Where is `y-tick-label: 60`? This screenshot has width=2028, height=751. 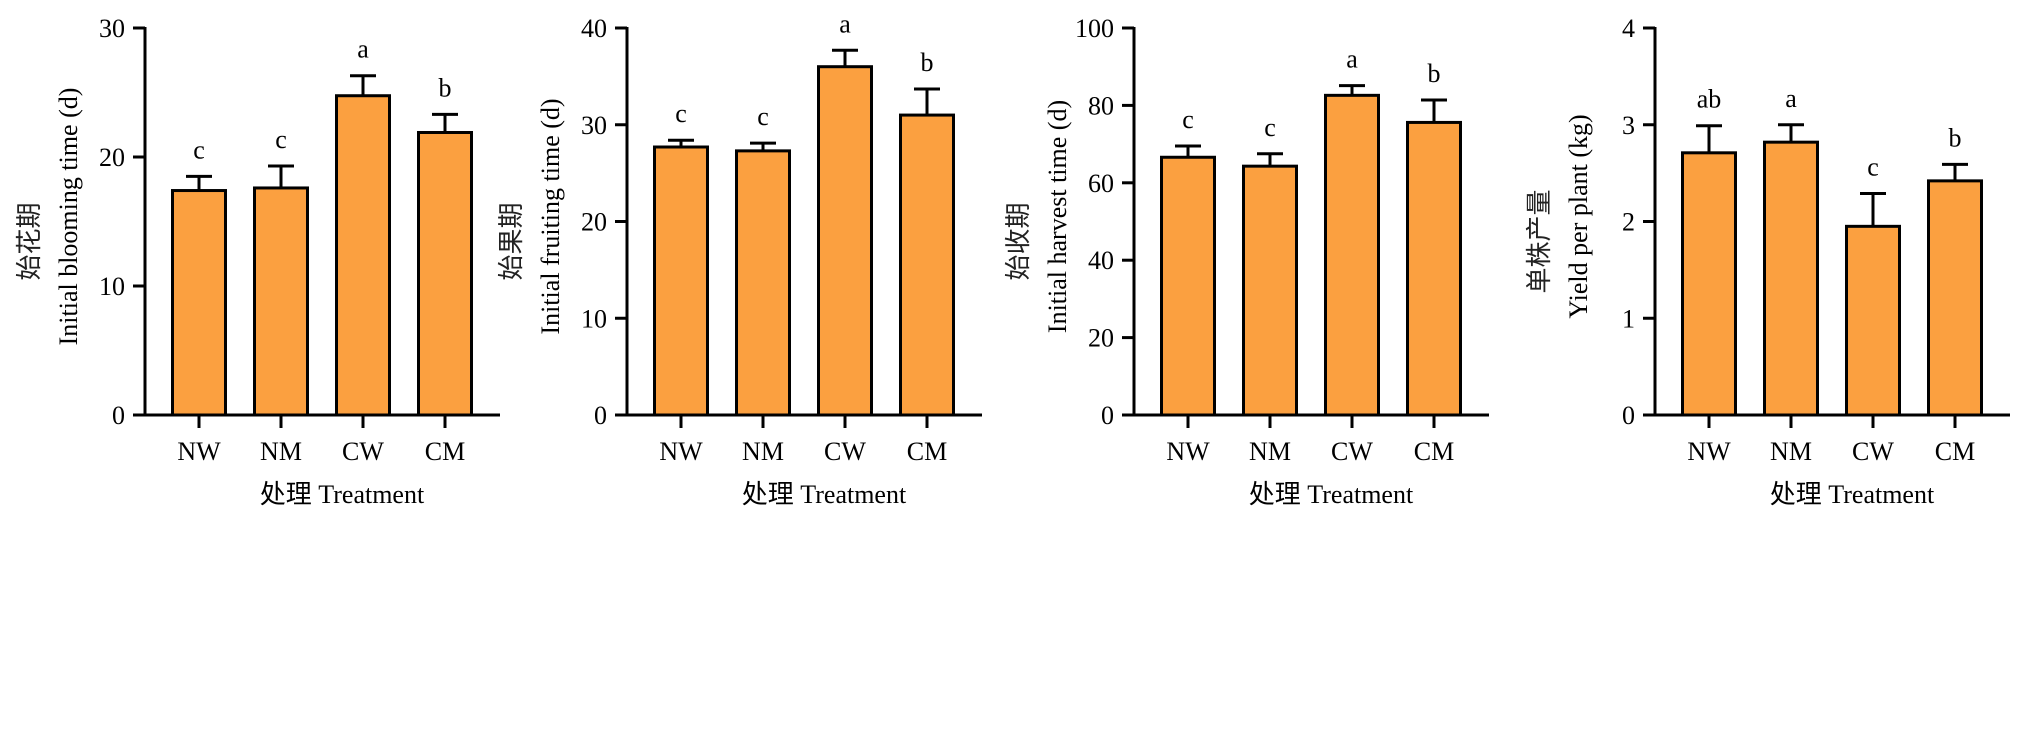
y-tick-label: 60 is located at coordinates (1101, 183).